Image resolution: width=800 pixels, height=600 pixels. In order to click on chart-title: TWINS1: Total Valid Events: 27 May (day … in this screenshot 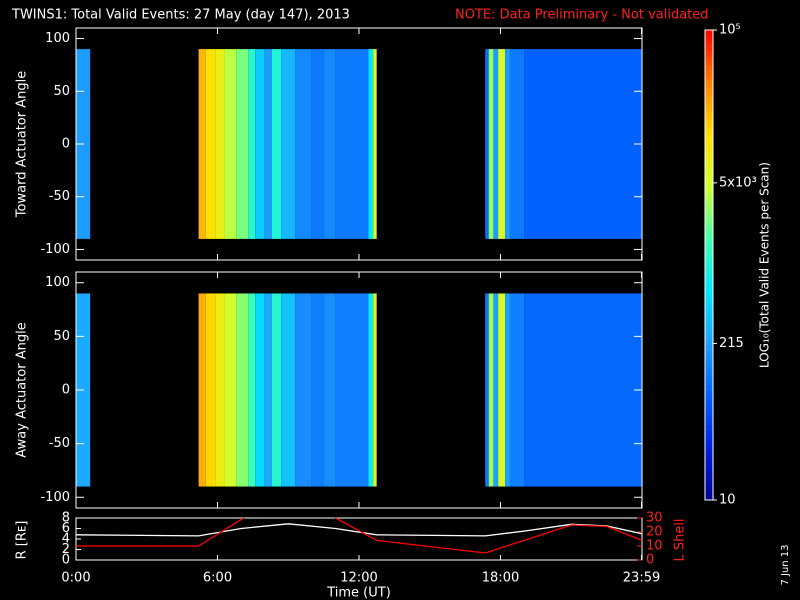, I will do `click(180, 15)`.